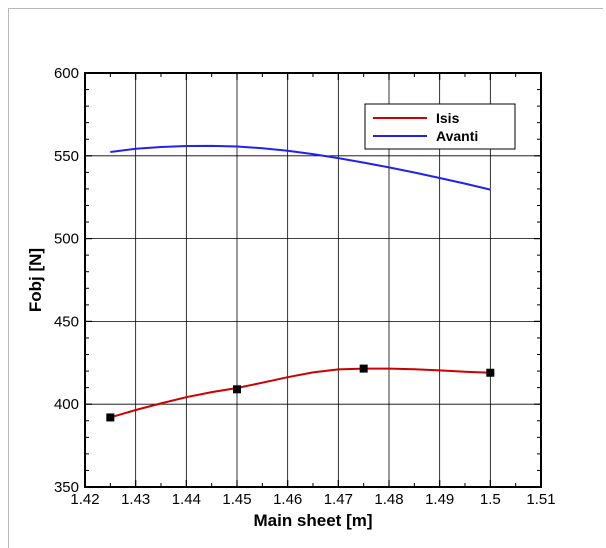  I want to click on legend: Isis Avanti, so click(440, 126).